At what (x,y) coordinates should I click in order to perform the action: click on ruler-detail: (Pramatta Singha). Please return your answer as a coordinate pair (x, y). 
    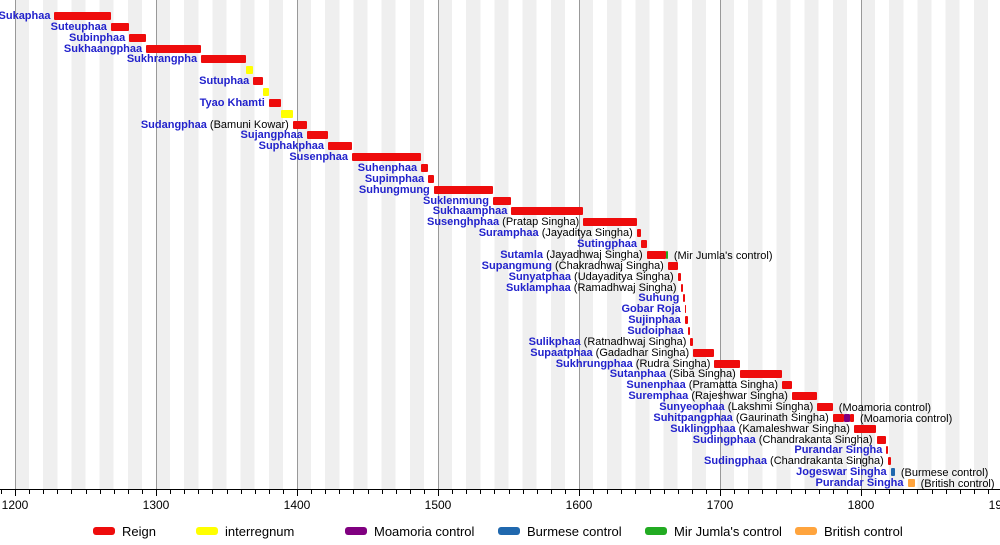
    Looking at the image, I should click on (732, 385).